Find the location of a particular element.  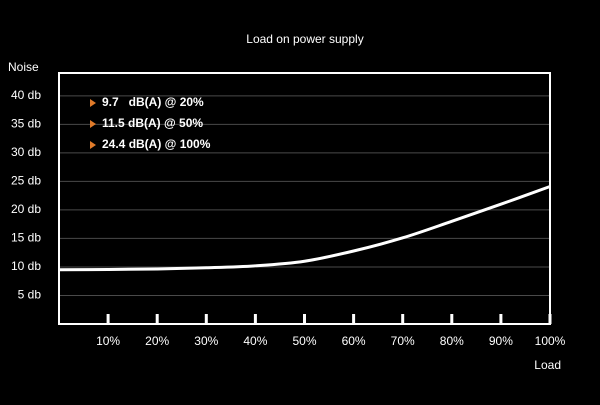

x-tick-label: 40% is located at coordinates (255, 341).